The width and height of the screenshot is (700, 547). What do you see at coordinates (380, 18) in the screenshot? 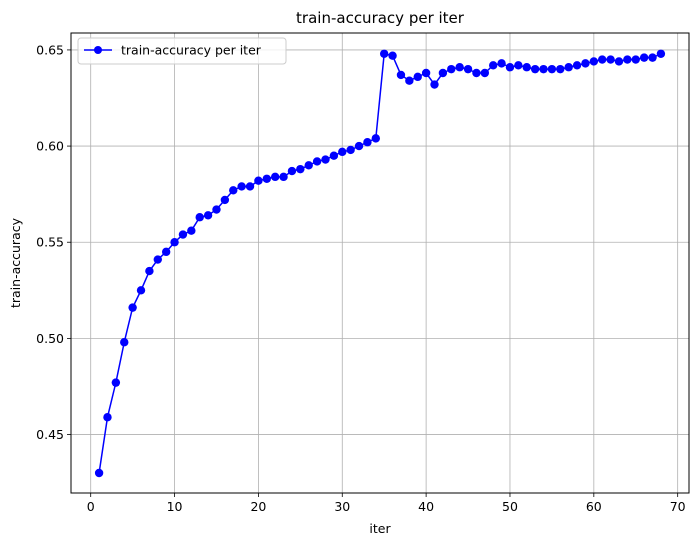
I see `chart-title: train-accuracy per iter` at bounding box center [380, 18].